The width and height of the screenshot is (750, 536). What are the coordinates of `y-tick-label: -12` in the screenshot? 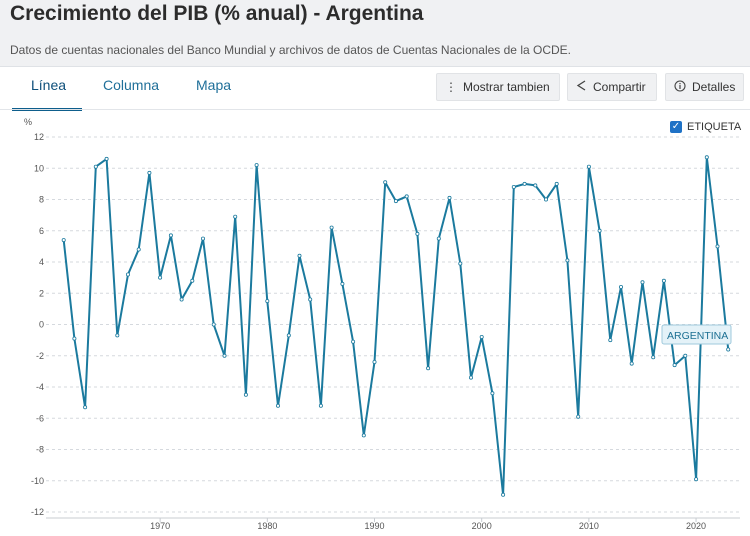 It's located at (37, 512).